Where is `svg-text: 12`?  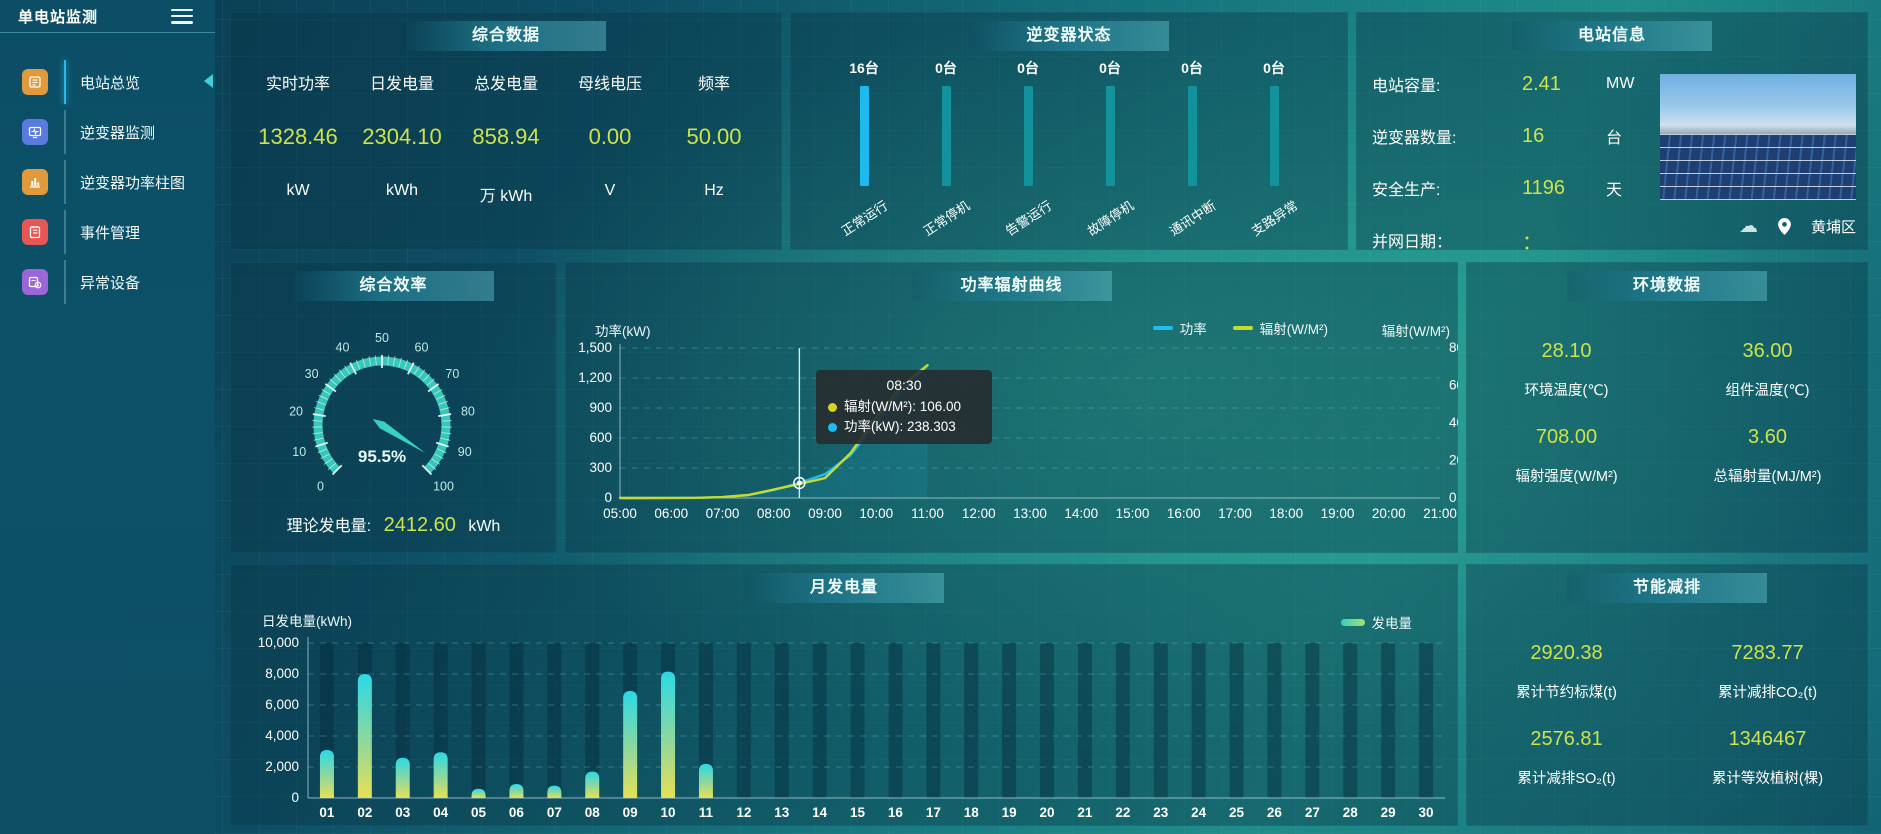 svg-text: 12 is located at coordinates (743, 812).